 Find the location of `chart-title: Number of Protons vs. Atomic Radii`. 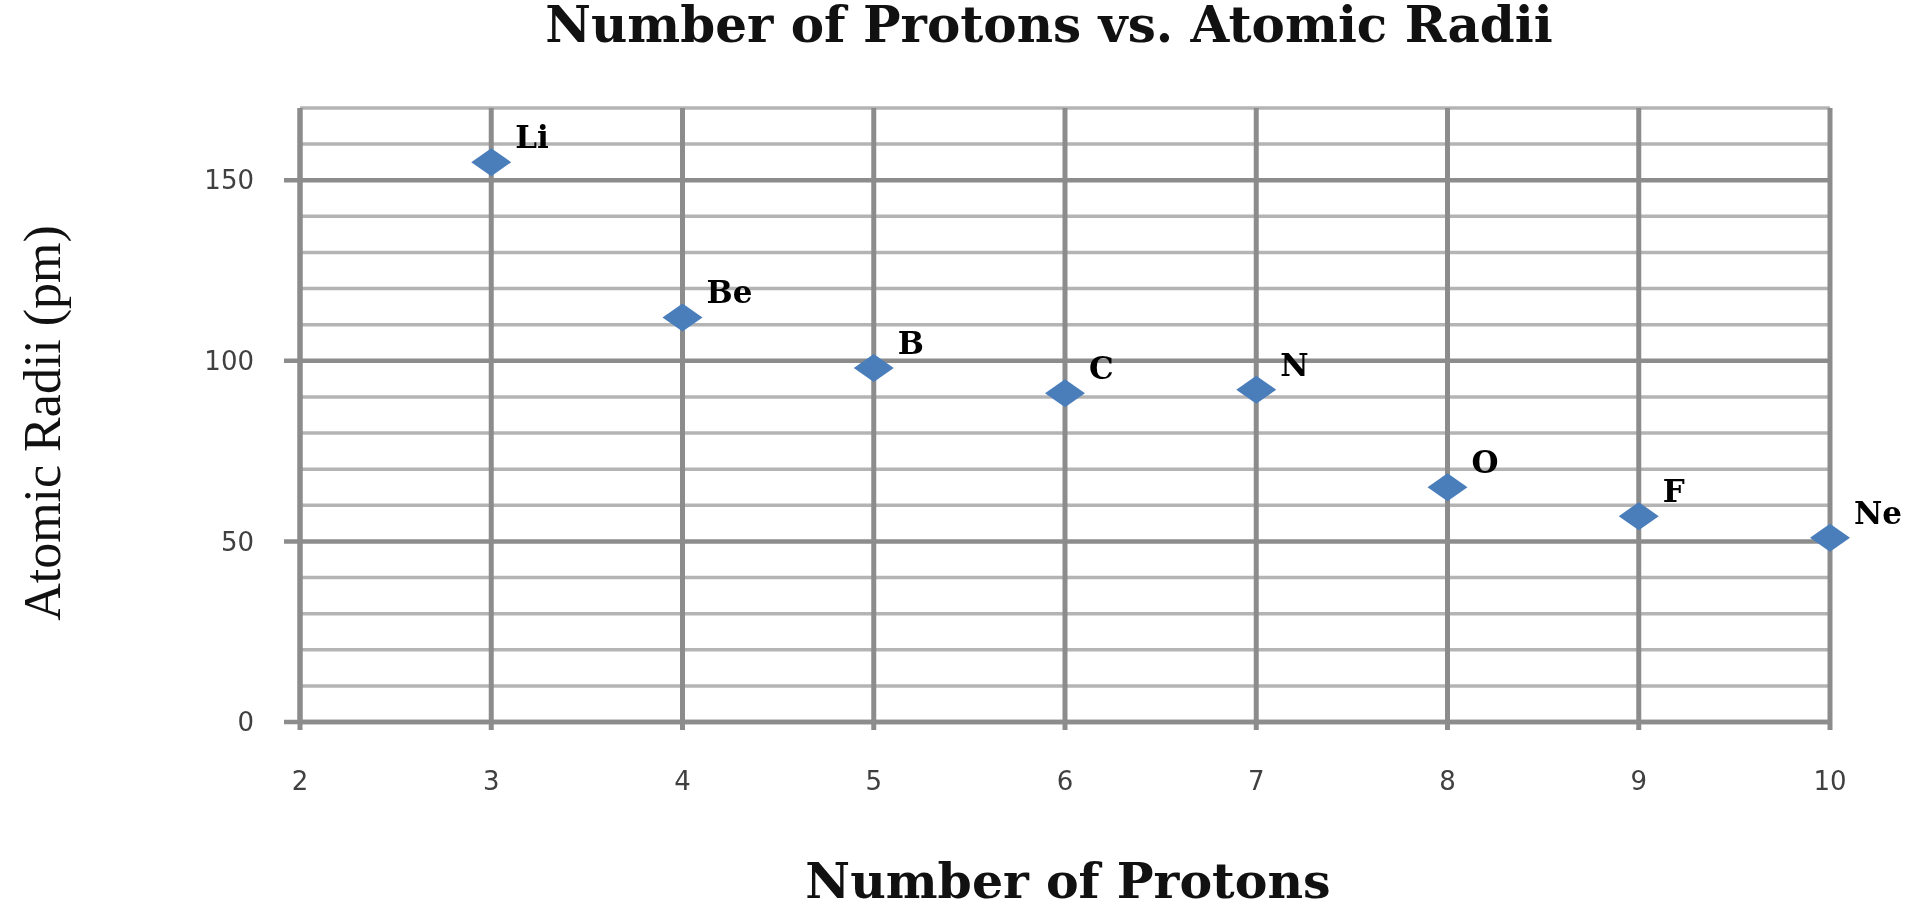

chart-title: Number of Protons vs. Atomic Radii is located at coordinates (1049, 27).